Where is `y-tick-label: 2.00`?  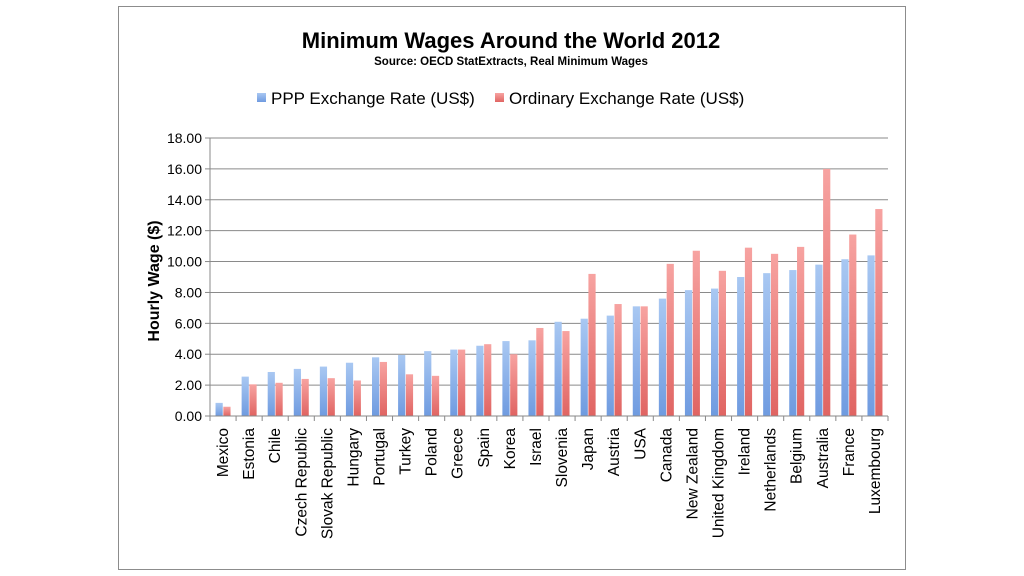 y-tick-label: 2.00 is located at coordinates (188, 385).